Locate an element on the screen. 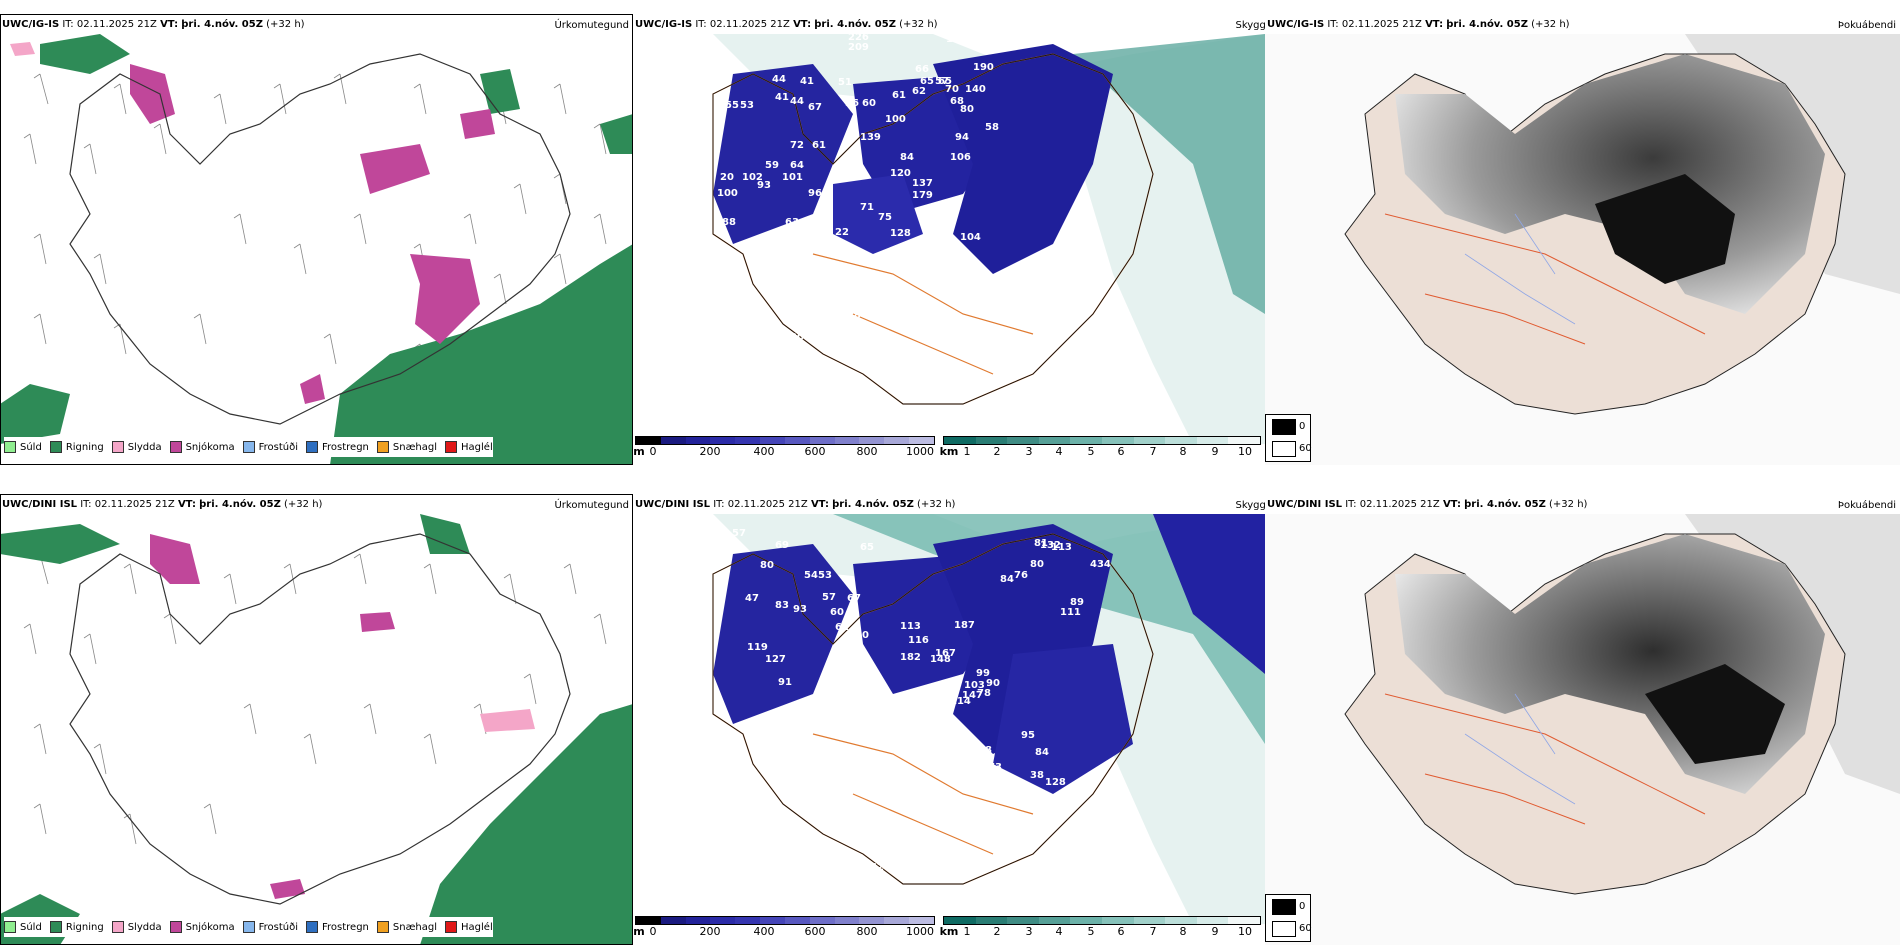 The height and width of the screenshot is (950, 1900). visibility-value-label: 114 is located at coordinates (960, 701).